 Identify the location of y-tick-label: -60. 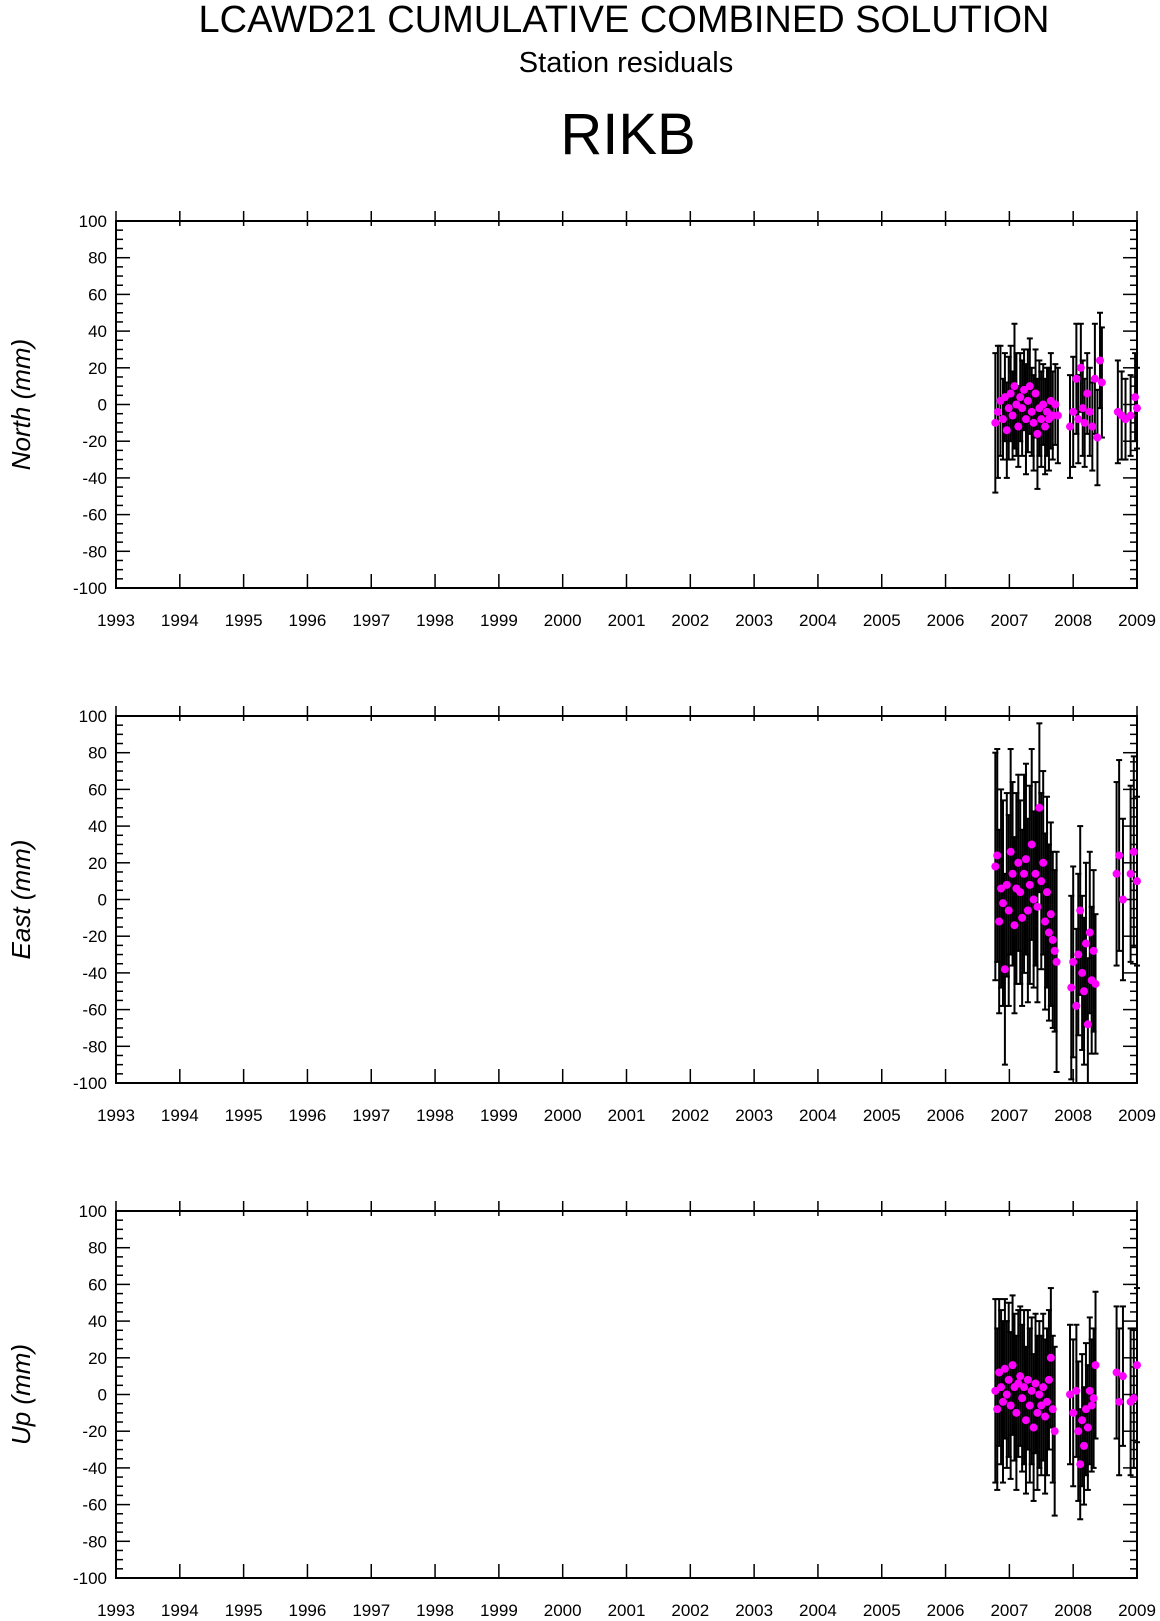
(94, 1010).